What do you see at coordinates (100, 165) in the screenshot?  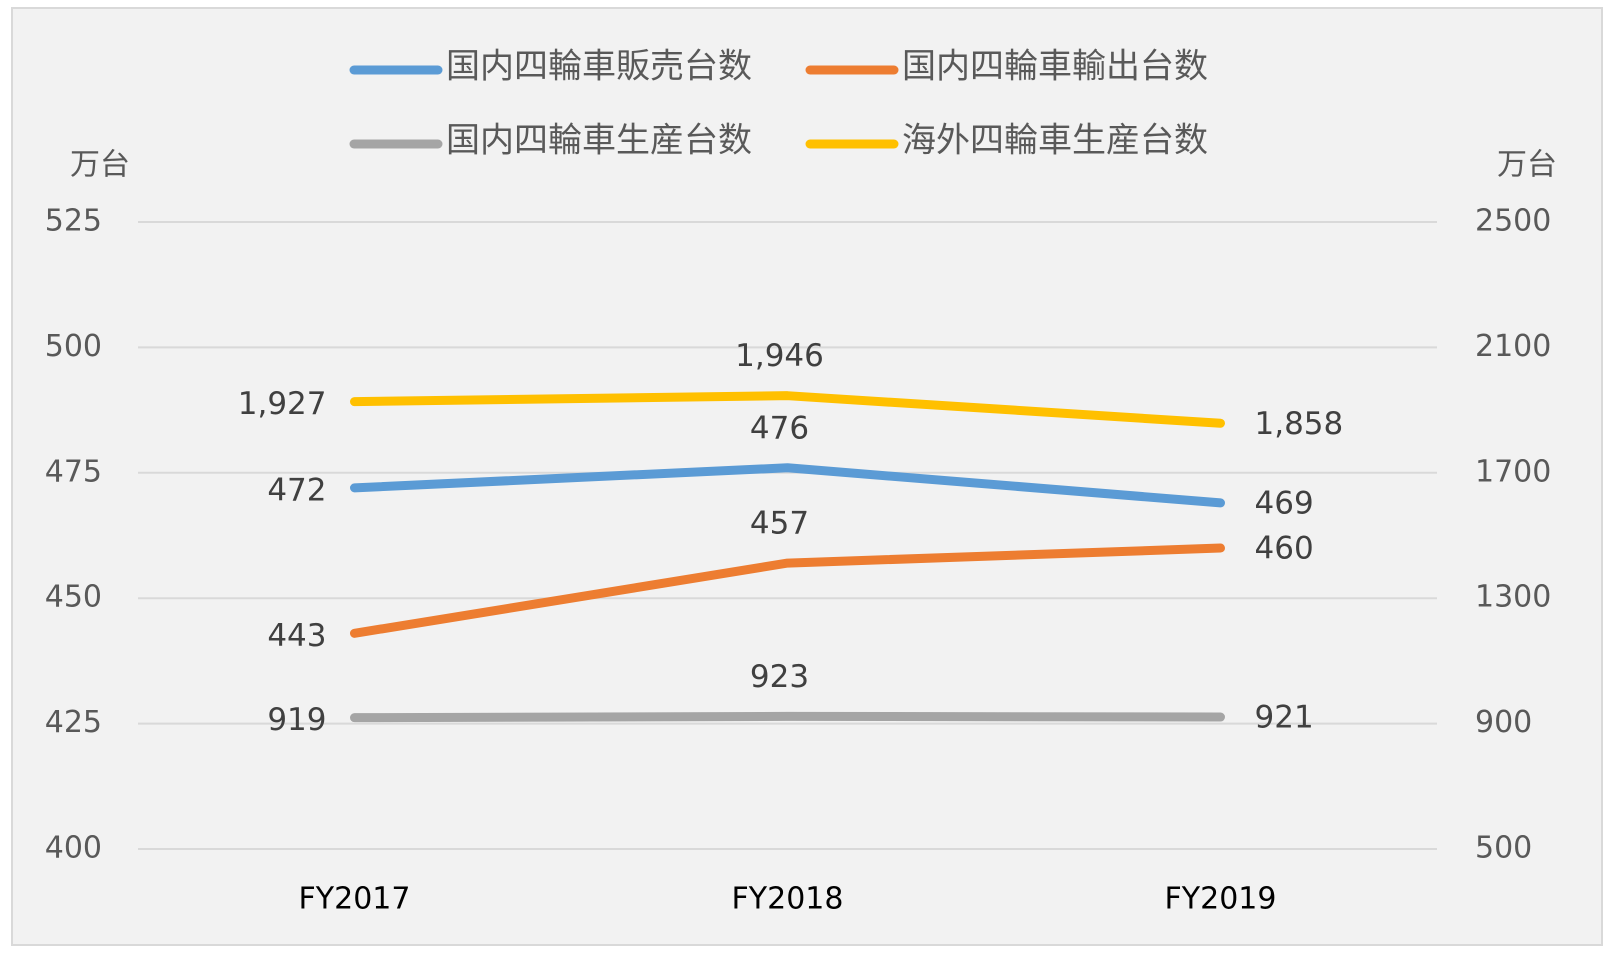 I see `y-axis-label: 万台` at bounding box center [100, 165].